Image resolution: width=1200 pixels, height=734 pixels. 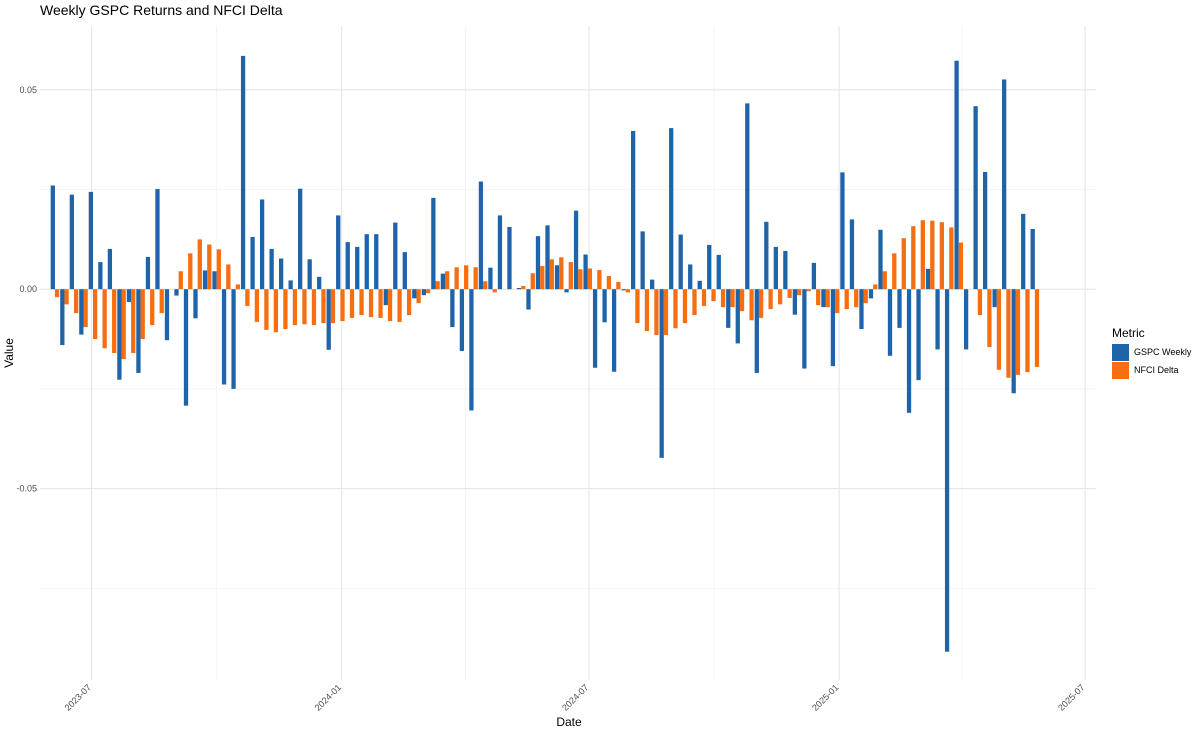 What do you see at coordinates (161, 10) in the screenshot?
I see `chart-title: Weekly GSPC Returns and NFCI Delta` at bounding box center [161, 10].